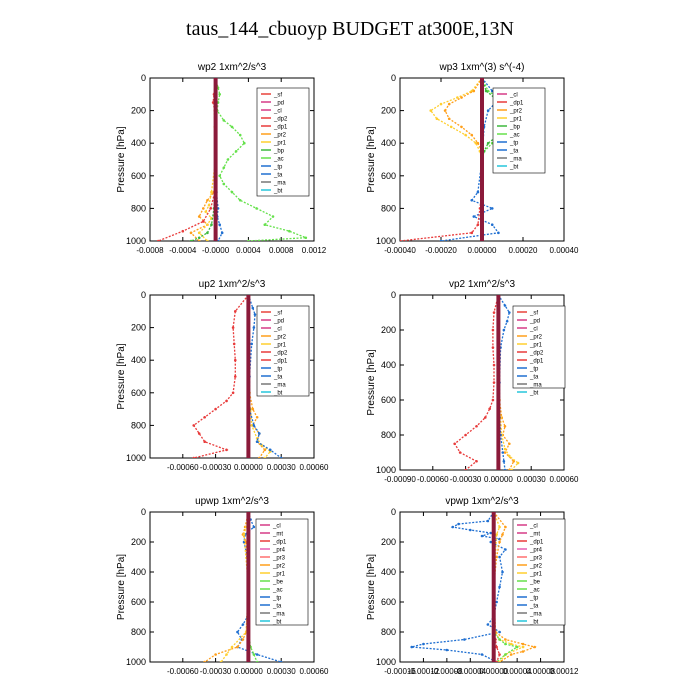 This screenshot has height=700, width=700. Describe the element at coordinates (150, 250) in the screenshot. I see `x-tick-label: -0.0008` at that location.